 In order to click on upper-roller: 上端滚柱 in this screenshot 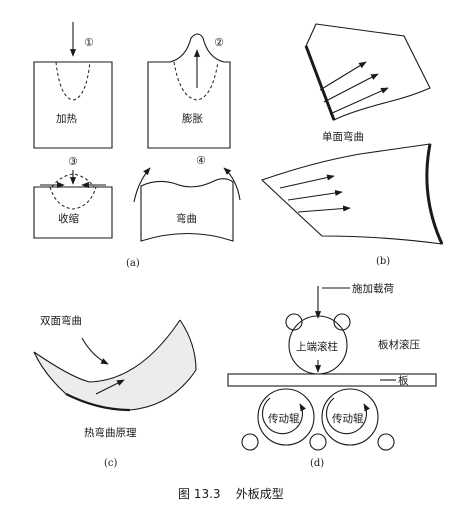, I will do `click(318, 344)`.